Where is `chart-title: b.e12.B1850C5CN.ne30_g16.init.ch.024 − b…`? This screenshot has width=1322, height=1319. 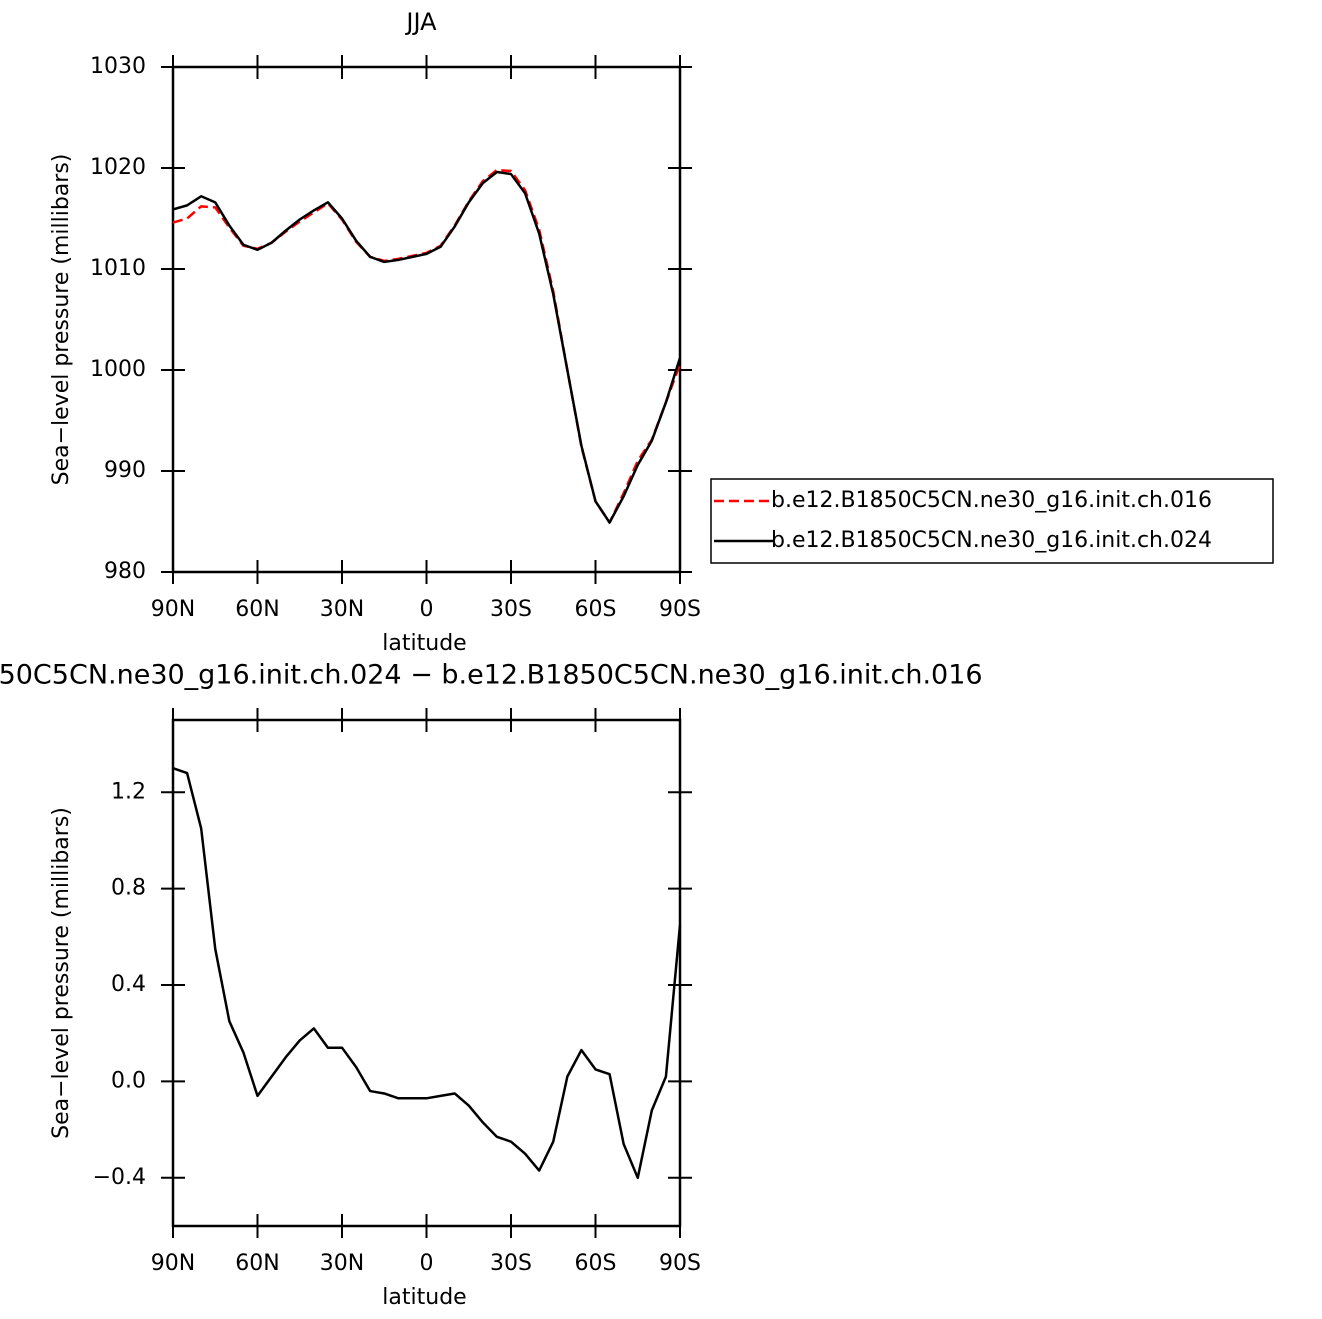 chart-title: b.e12.B1850C5CN.ne30_g16.init.ch.024 − b… is located at coordinates (491, 675).